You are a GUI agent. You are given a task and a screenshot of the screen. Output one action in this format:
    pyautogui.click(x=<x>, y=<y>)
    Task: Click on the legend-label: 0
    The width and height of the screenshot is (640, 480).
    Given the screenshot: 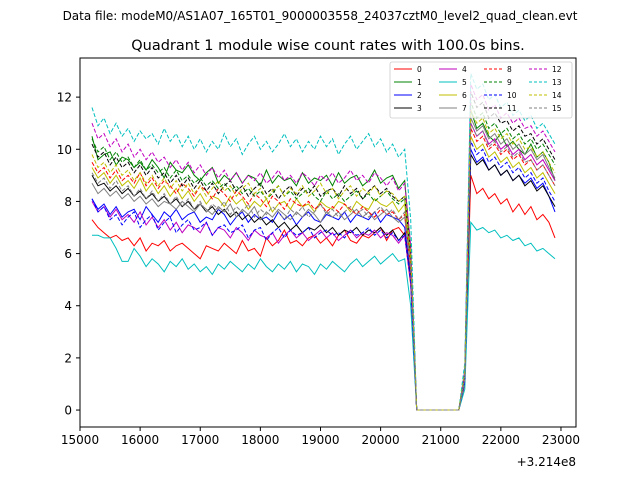 What is the action you would take?
    pyautogui.click(x=419, y=69)
    